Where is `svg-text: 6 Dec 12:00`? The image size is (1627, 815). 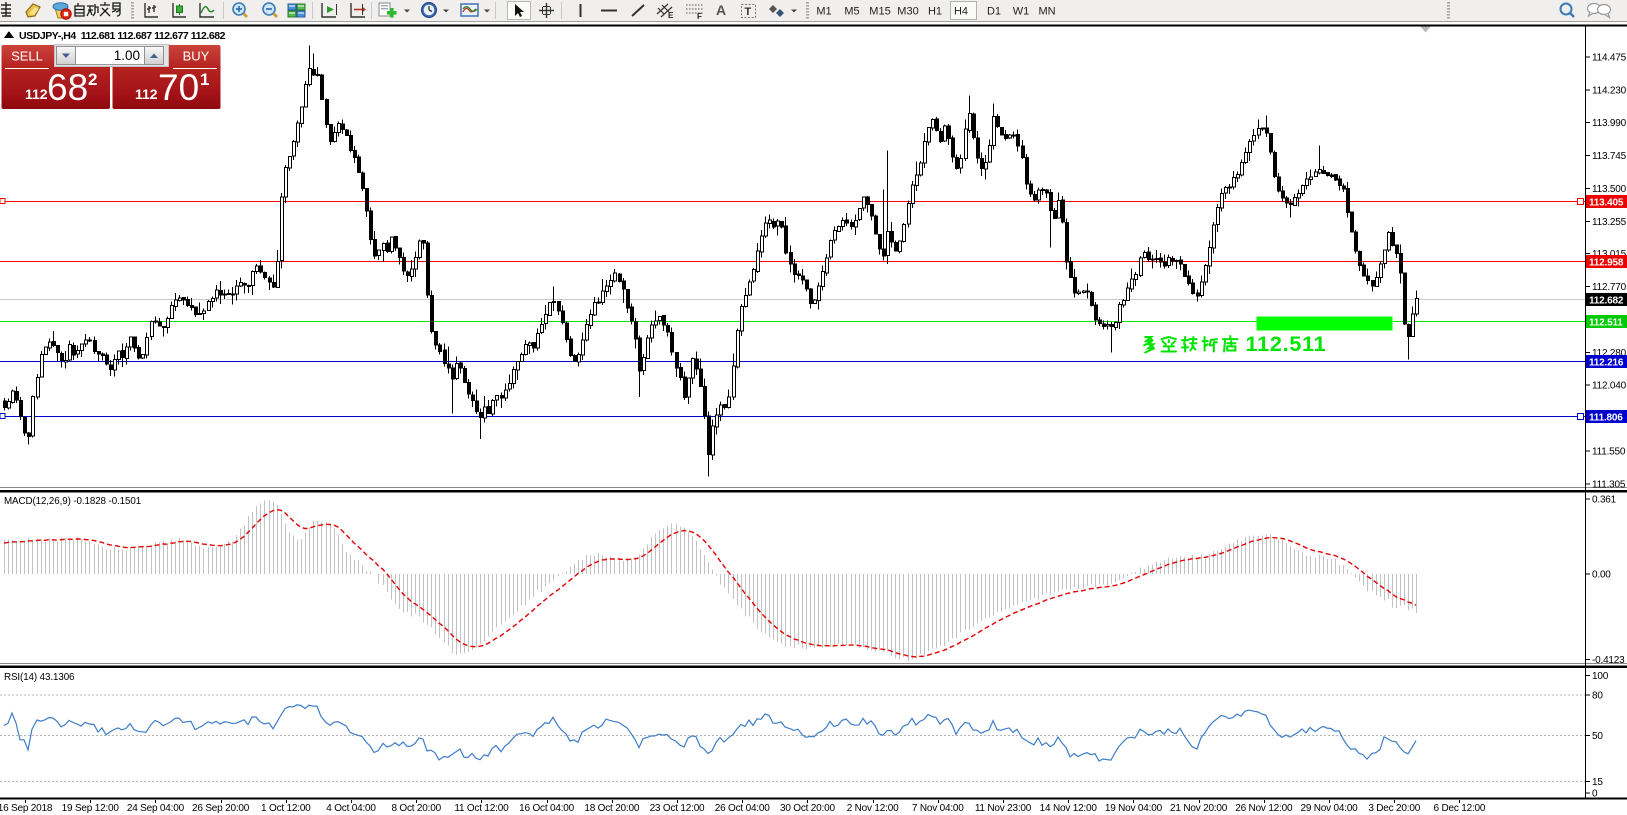
svg-text: 6 Dec 12:00 is located at coordinates (1460, 808).